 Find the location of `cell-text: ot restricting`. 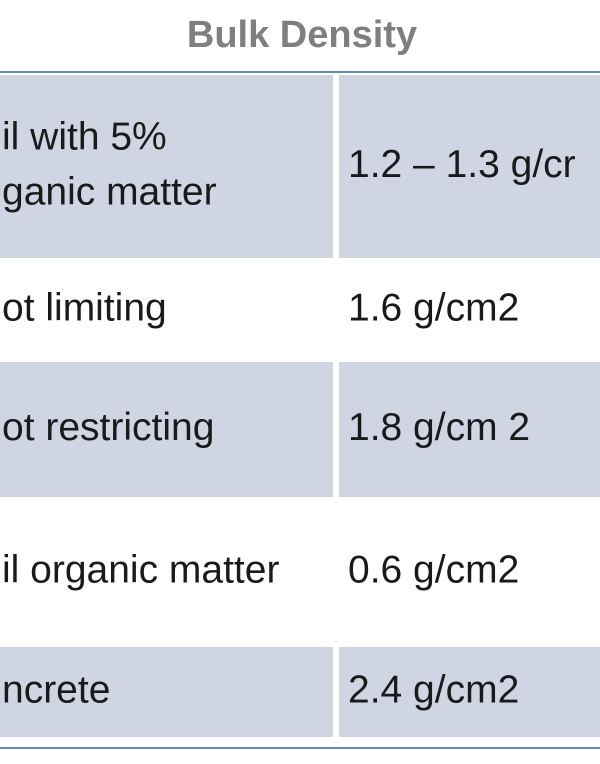

cell-text: ot restricting is located at coordinates (108, 427).